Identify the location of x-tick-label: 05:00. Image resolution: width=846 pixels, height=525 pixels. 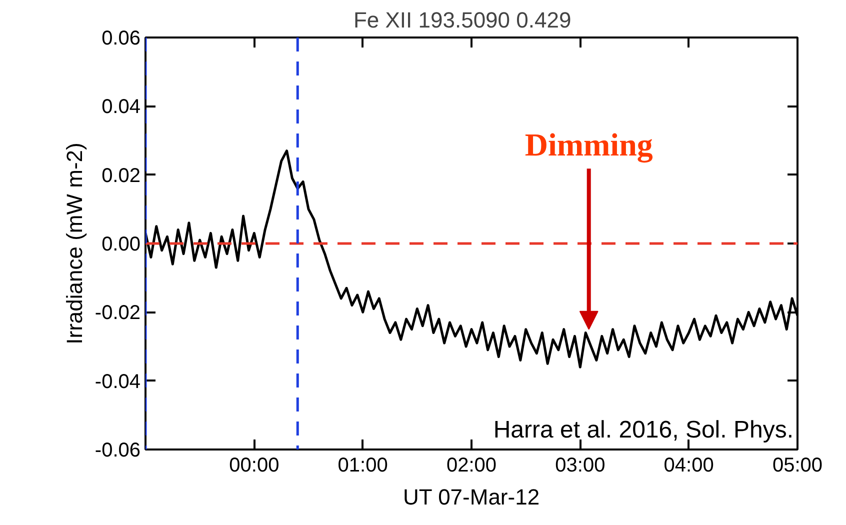
(797, 465).